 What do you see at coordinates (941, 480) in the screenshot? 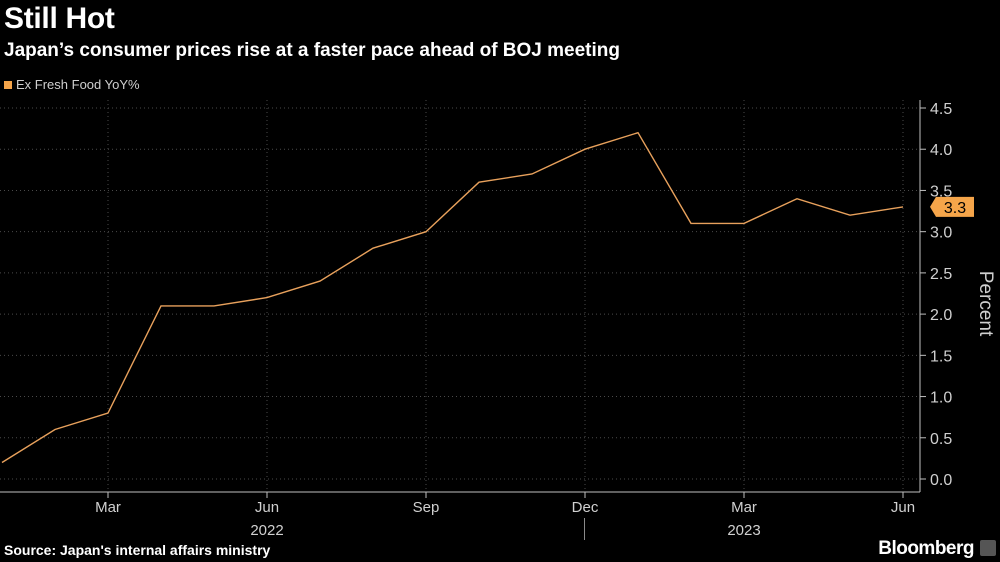
I see `y-tick-label: 0.0` at bounding box center [941, 480].